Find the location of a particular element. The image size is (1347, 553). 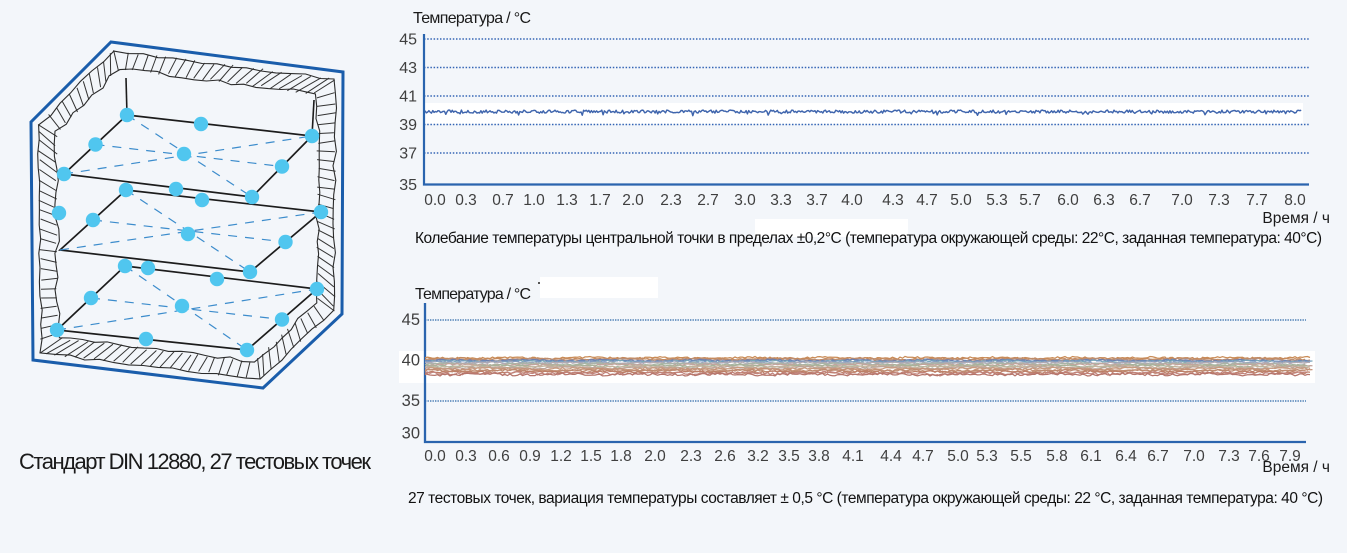

svg-text: 3.8 is located at coordinates (819, 456).